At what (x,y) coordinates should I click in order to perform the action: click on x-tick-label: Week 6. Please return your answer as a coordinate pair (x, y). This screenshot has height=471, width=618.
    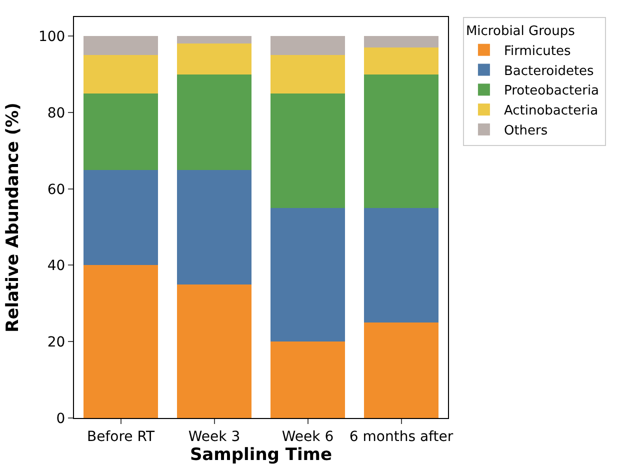
    Looking at the image, I should click on (308, 436).